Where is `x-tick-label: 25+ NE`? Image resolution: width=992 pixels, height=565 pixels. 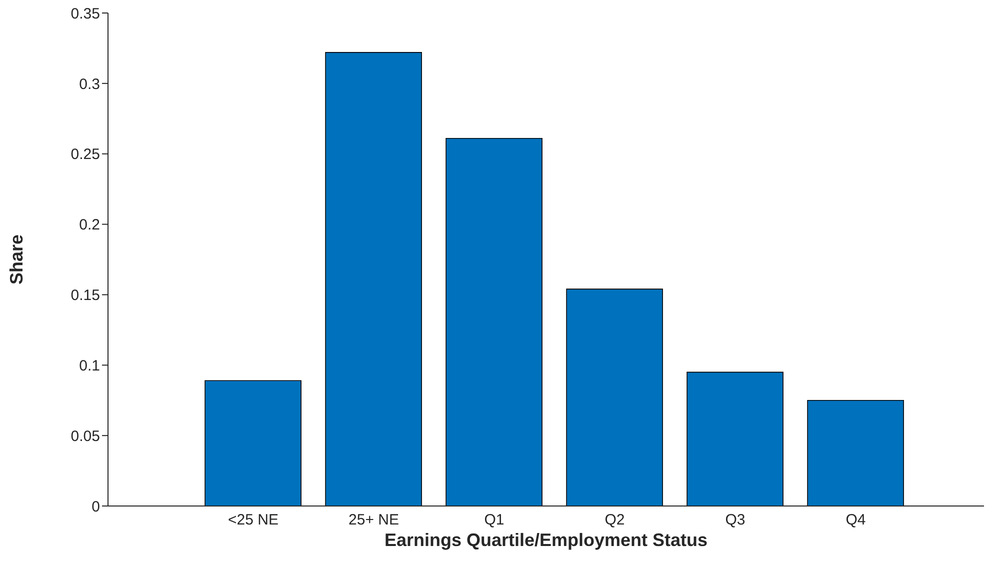
x-tick-label: 25+ NE is located at coordinates (373, 520).